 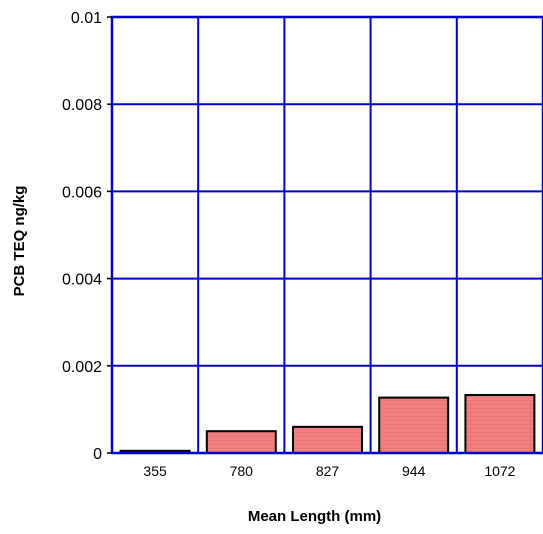 What do you see at coordinates (314, 516) in the screenshot?
I see `x-axis-label: Mean Length (mm)` at bounding box center [314, 516].